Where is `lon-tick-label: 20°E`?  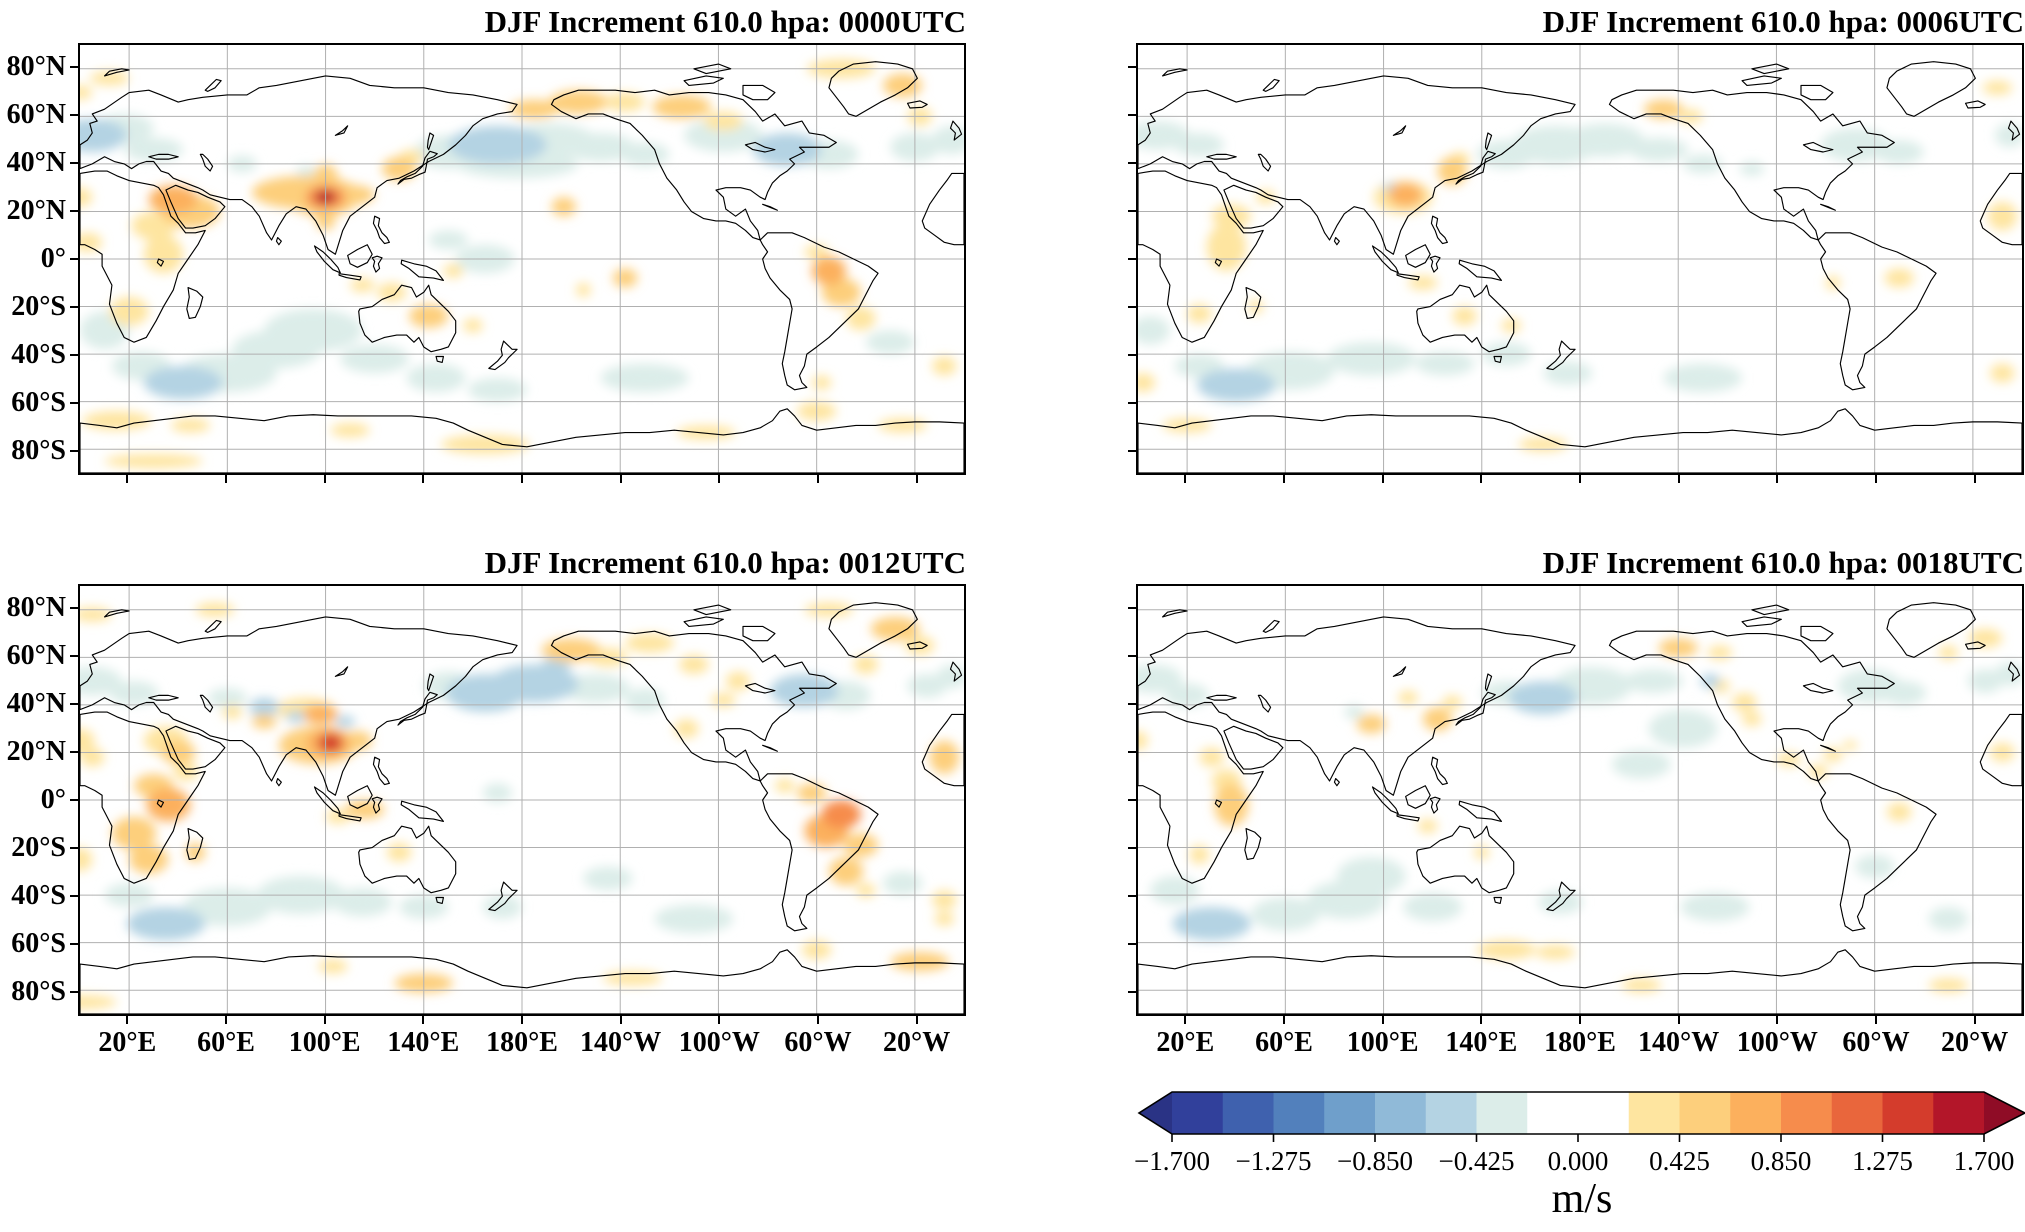
lon-tick-label: 20°E is located at coordinates (1185, 1042).